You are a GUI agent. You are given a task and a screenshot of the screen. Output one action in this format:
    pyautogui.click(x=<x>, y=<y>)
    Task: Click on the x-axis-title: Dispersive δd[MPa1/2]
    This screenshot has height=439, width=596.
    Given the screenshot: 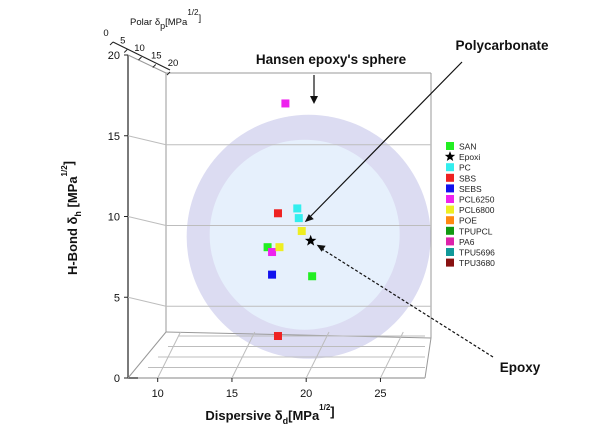 What is the action you would take?
    pyautogui.click(x=269, y=414)
    